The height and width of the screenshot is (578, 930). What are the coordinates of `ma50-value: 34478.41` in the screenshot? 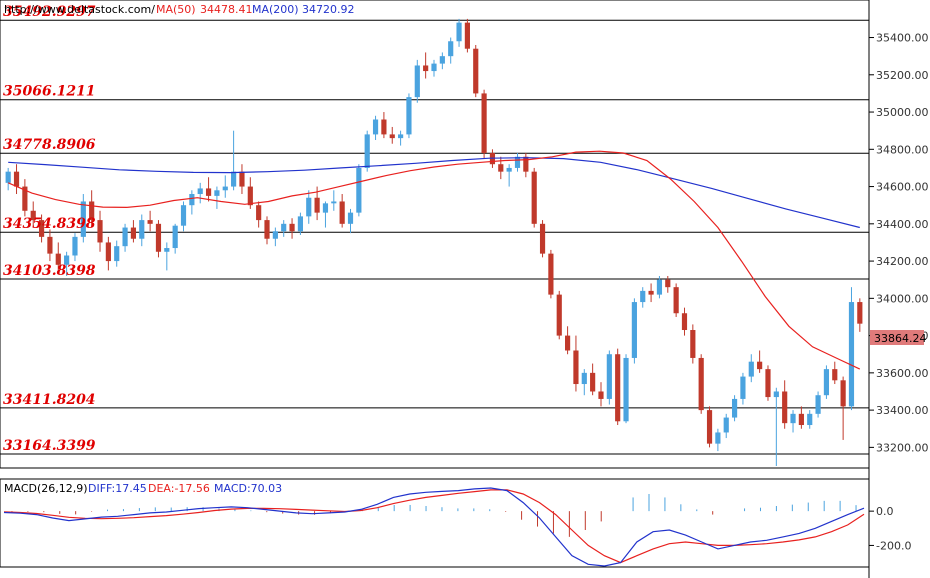 It's located at (226, 9).